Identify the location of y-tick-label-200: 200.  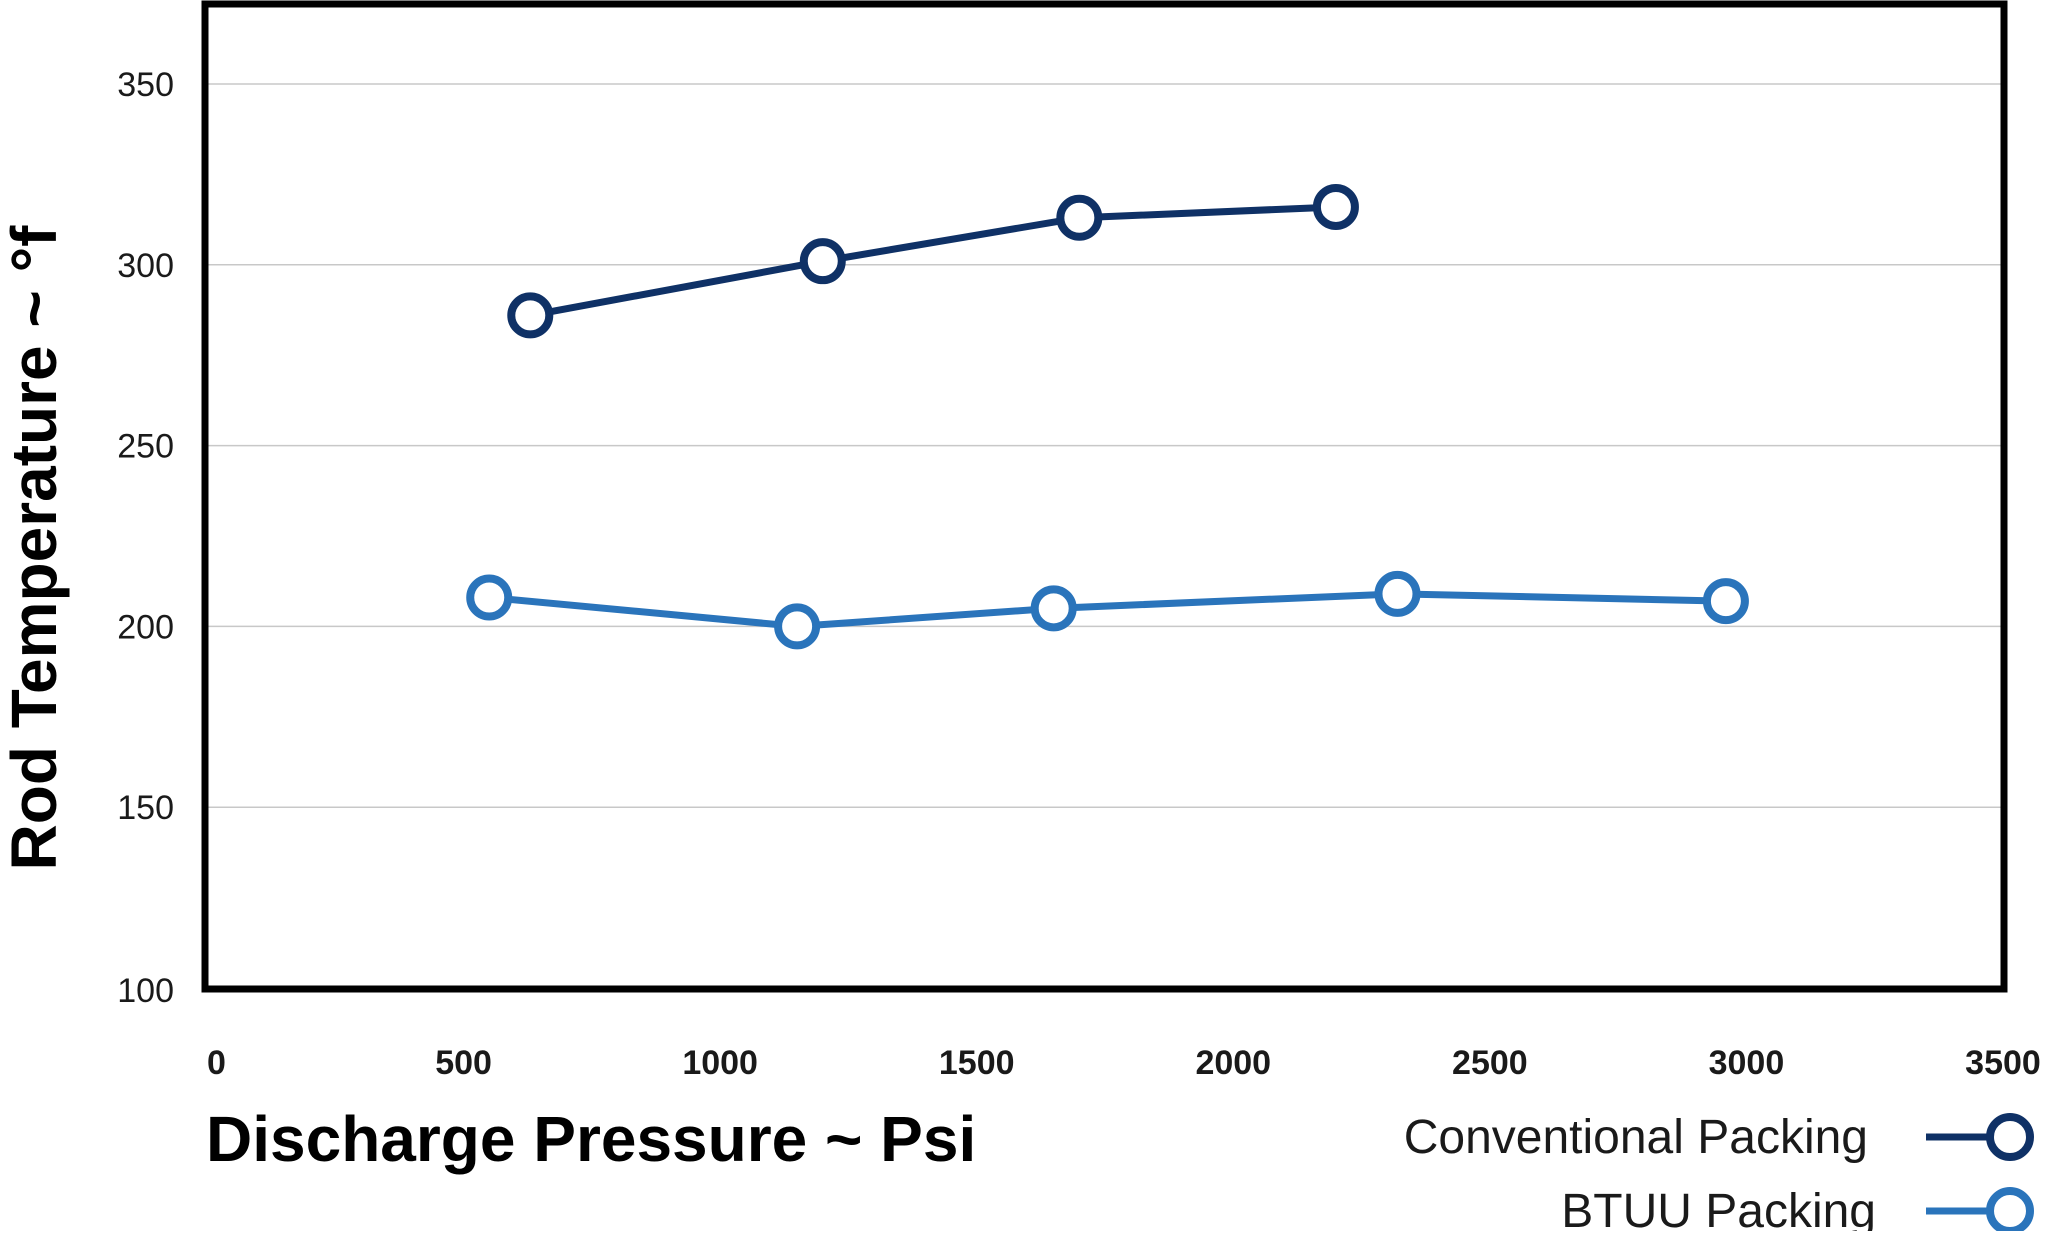
(145, 627).